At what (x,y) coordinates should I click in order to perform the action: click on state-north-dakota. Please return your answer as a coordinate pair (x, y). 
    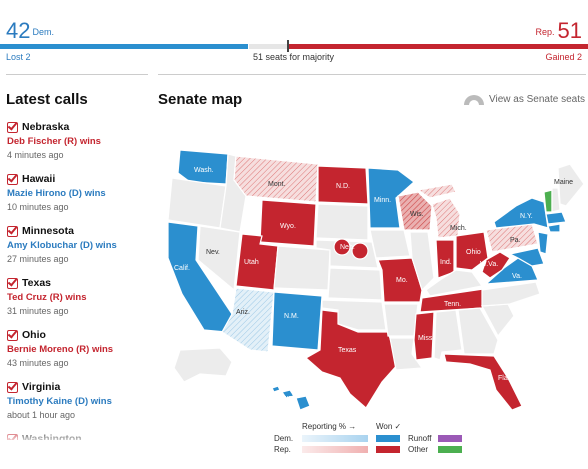
    Looking at the image, I should click on (343, 185).